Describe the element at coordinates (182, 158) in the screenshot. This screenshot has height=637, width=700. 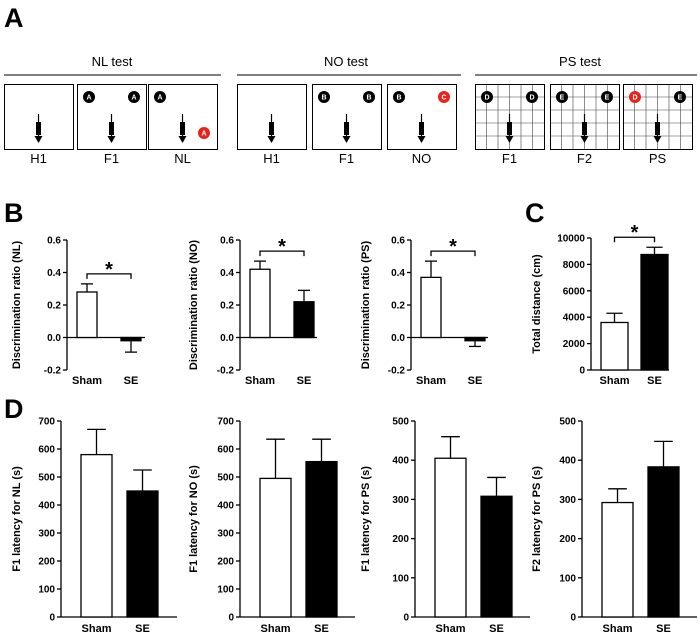
I see `arena-label: NL` at that location.